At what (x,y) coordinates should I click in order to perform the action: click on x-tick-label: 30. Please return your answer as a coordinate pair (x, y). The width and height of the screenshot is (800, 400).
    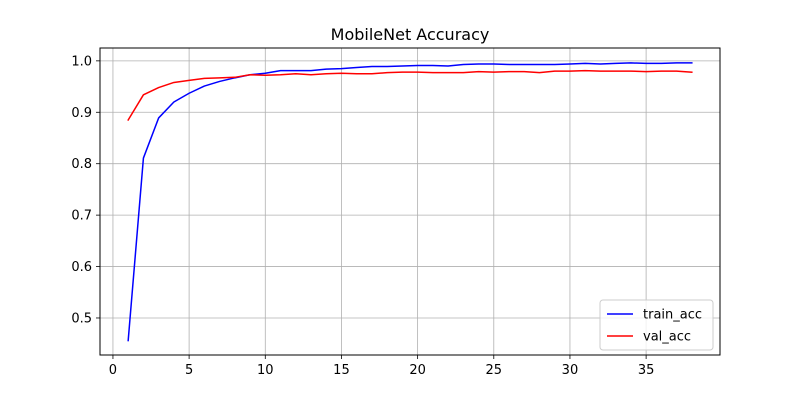
    Looking at the image, I should click on (570, 370).